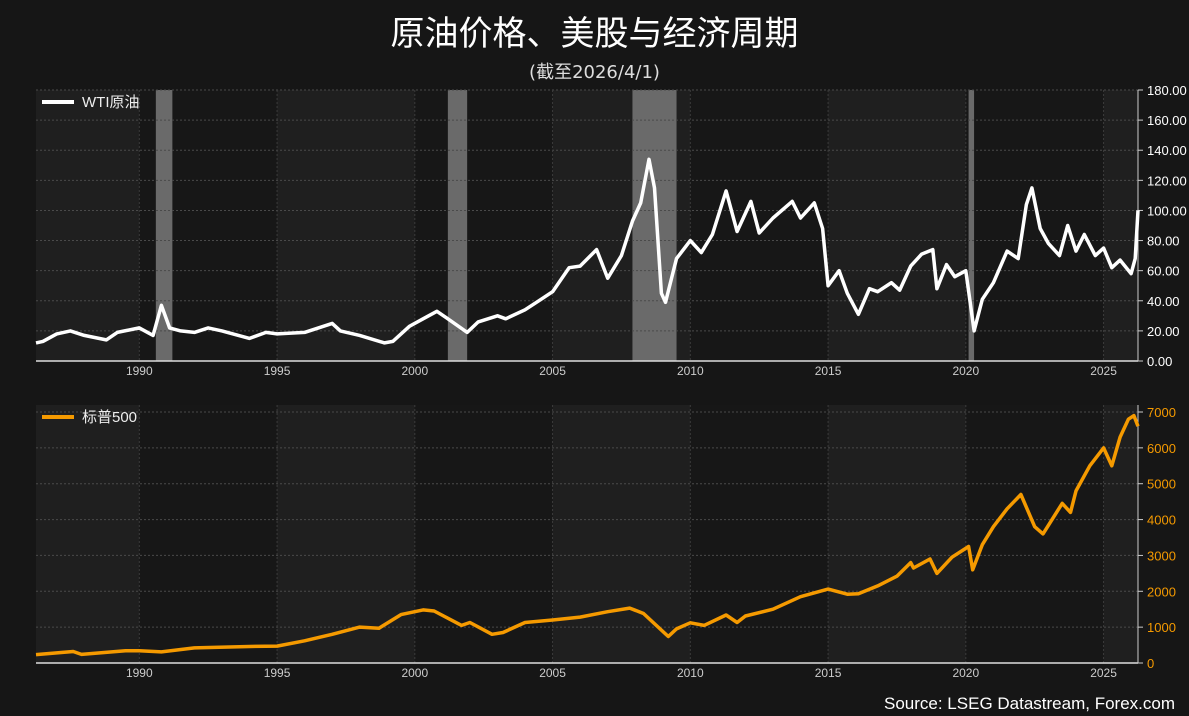  What do you see at coordinates (1161, 555) in the screenshot?
I see `y-tick-label: 3000` at bounding box center [1161, 555].